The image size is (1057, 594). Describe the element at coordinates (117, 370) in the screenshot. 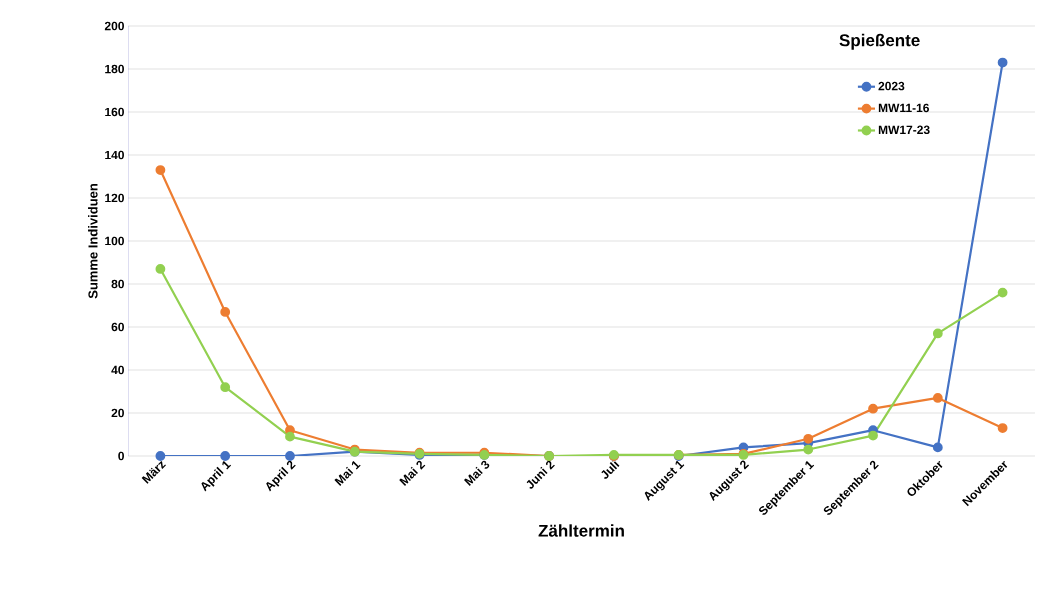

I see `y-tick-label: 40` at that location.